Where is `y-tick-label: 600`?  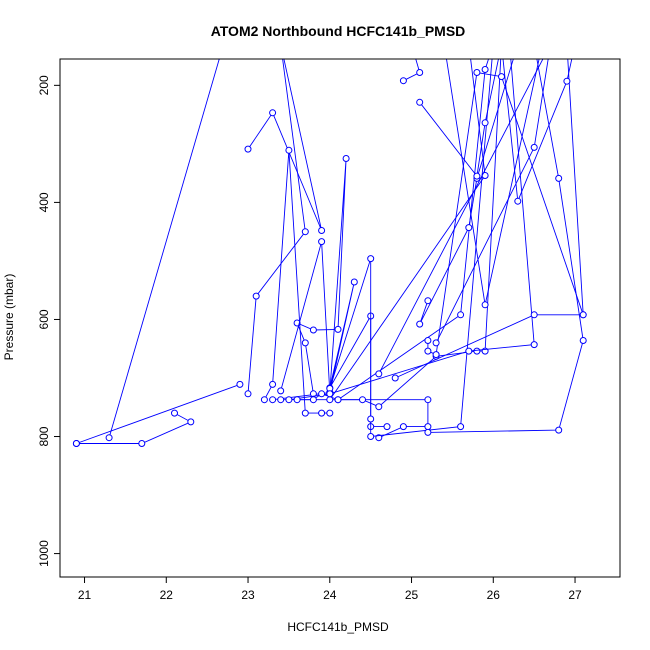 y-tick-label: 600 is located at coordinates (44, 319).